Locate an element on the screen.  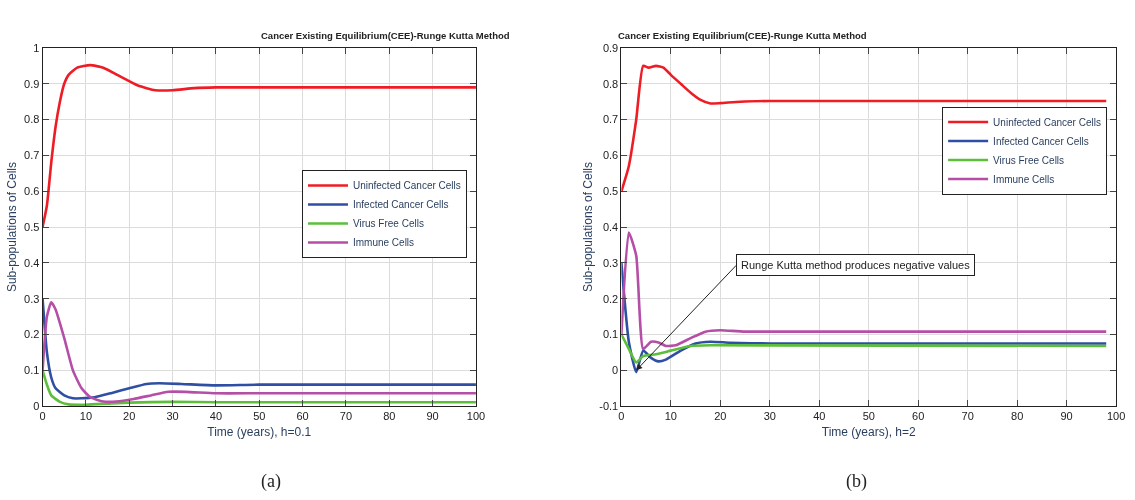
text: (b) is located at coordinates (856, 481).